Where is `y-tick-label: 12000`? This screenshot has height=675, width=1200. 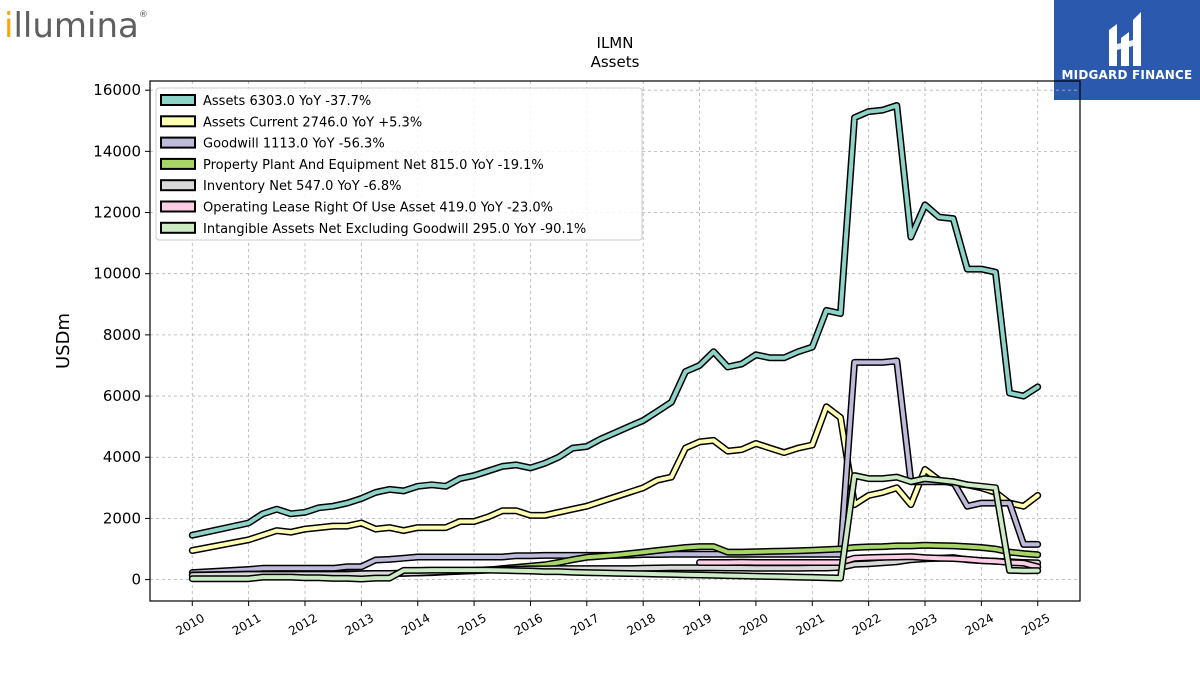 y-tick-label: 12000 is located at coordinates (117, 213).